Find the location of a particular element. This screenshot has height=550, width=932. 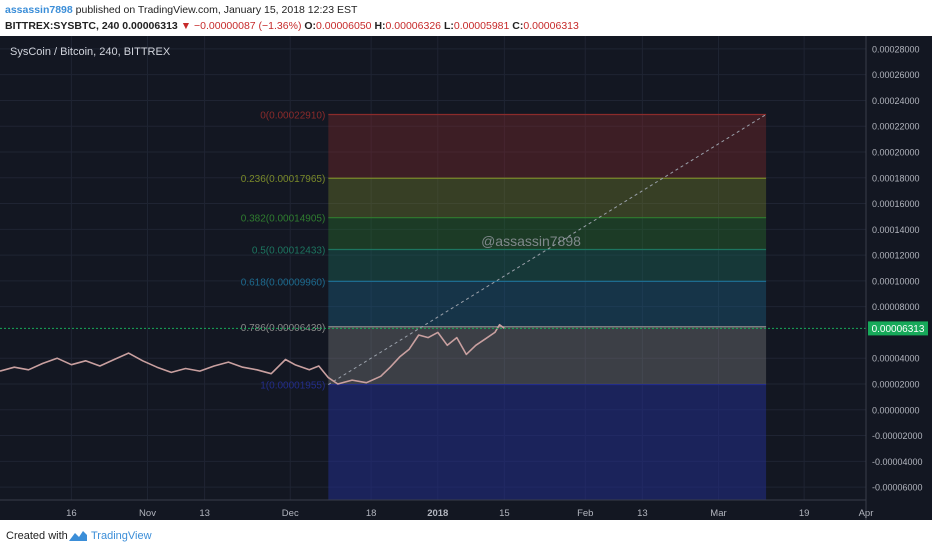

footer: Created with TradingView is located at coordinates (466, 535).